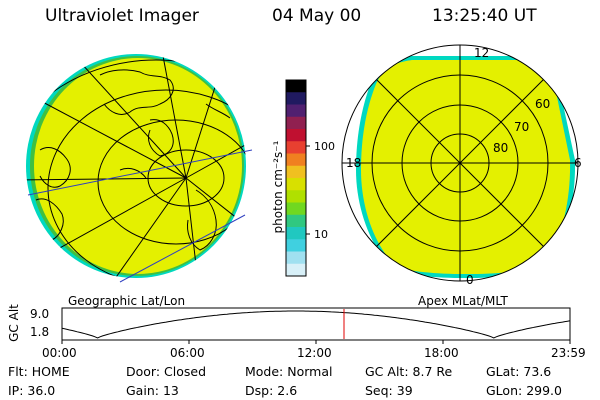 The height and width of the screenshot is (400, 600). Describe the element at coordinates (39, 371) in the screenshot. I see `info-flight: Flt: HOME` at that location.